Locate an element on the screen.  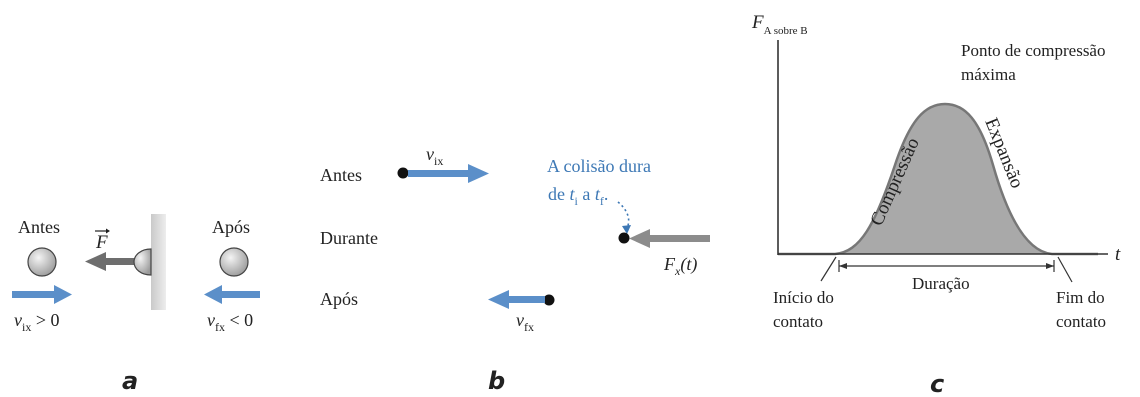
peak-label-line2: máxima is located at coordinates (988, 74).